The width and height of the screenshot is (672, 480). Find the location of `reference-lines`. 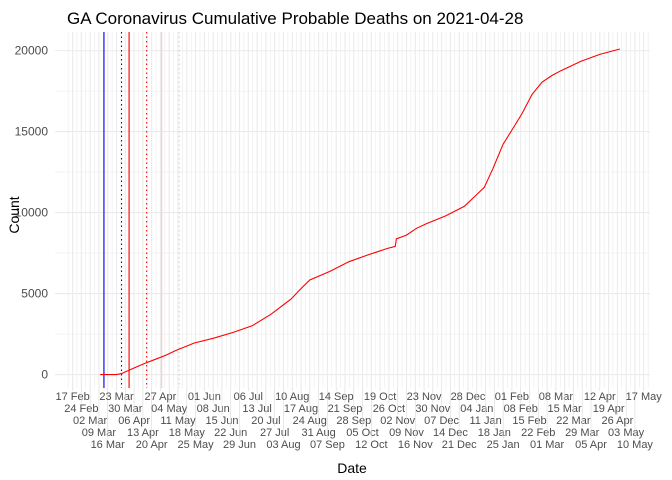

reference-lines is located at coordinates (141, 210).